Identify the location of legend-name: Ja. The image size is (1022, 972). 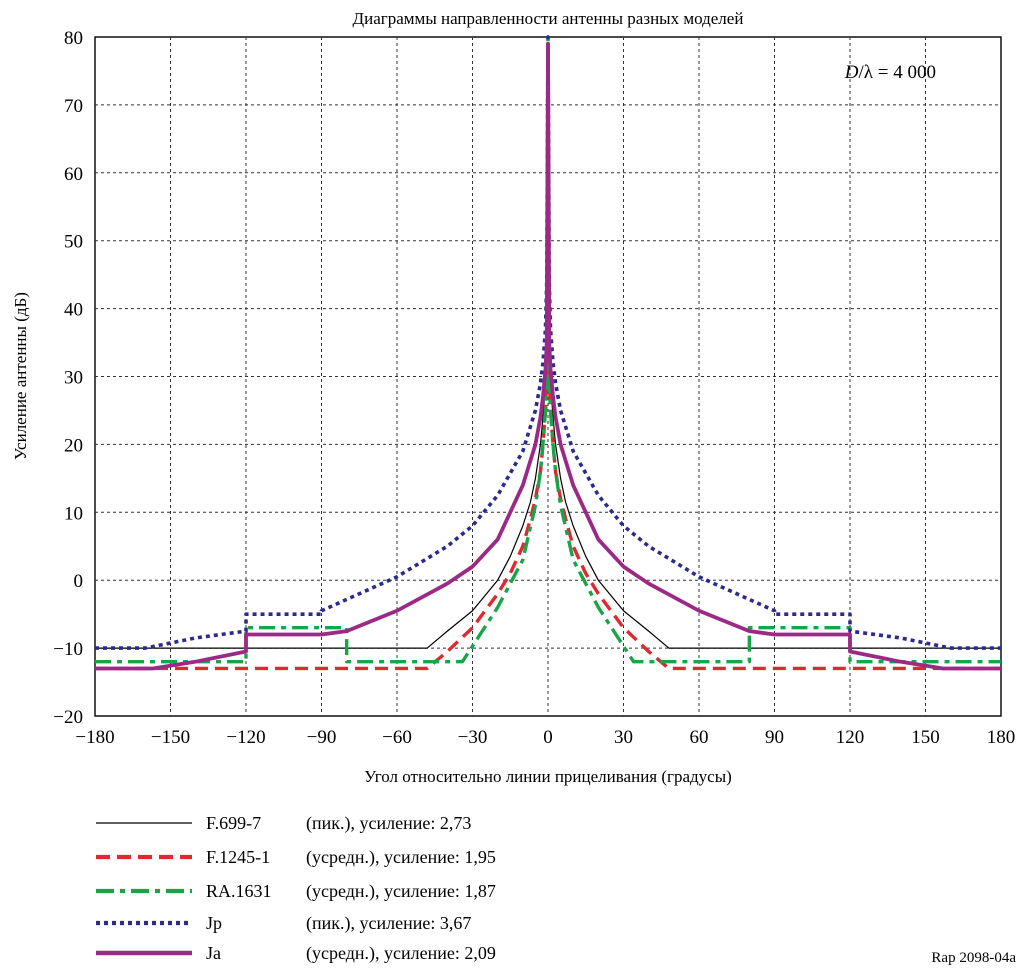
(213, 952).